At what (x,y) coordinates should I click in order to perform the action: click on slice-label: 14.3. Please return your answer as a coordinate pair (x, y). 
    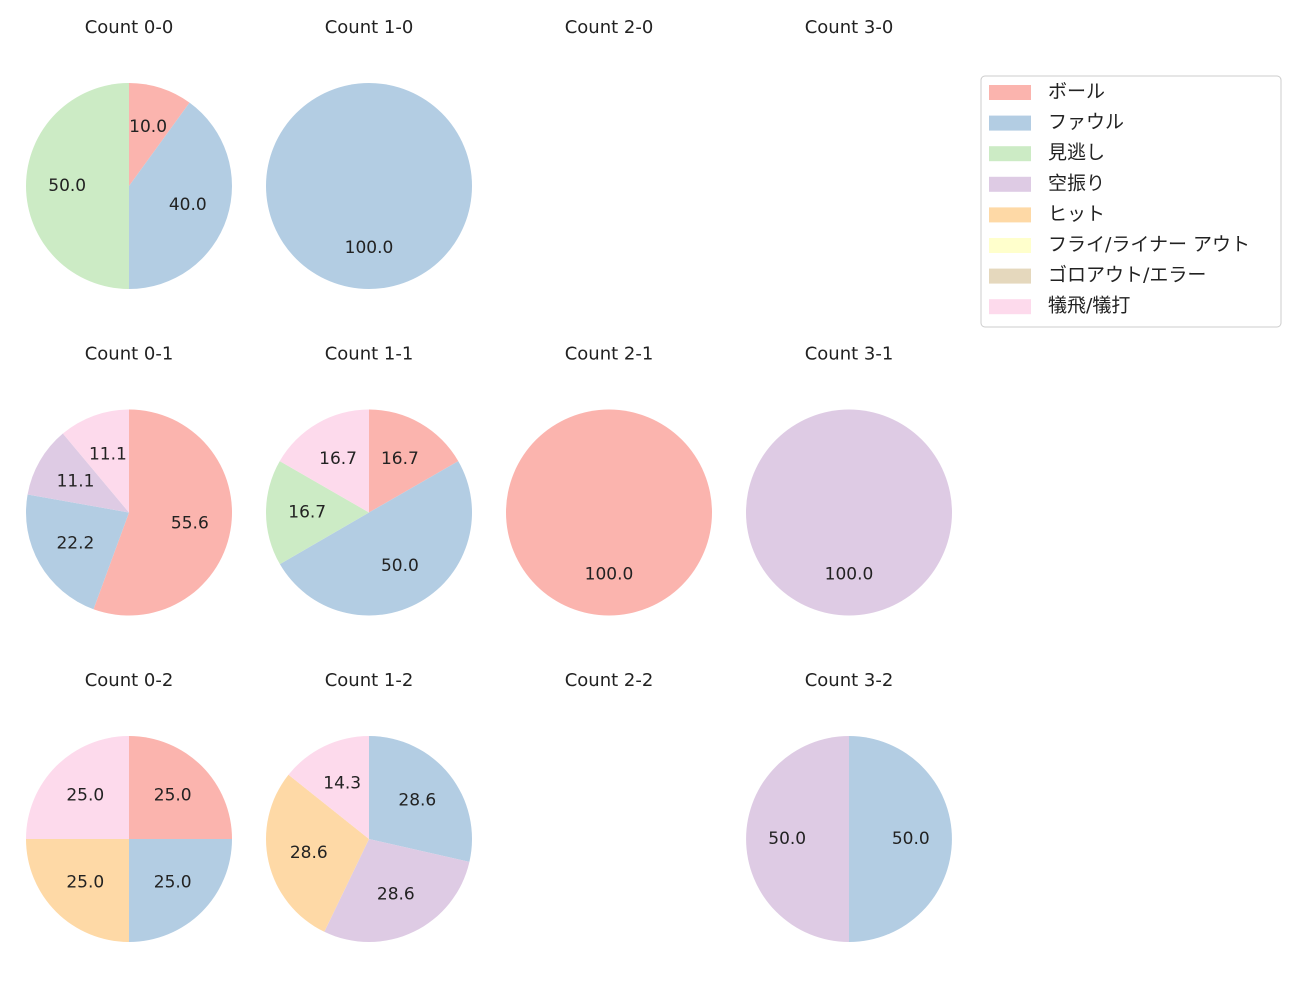
    Looking at the image, I should click on (342, 783).